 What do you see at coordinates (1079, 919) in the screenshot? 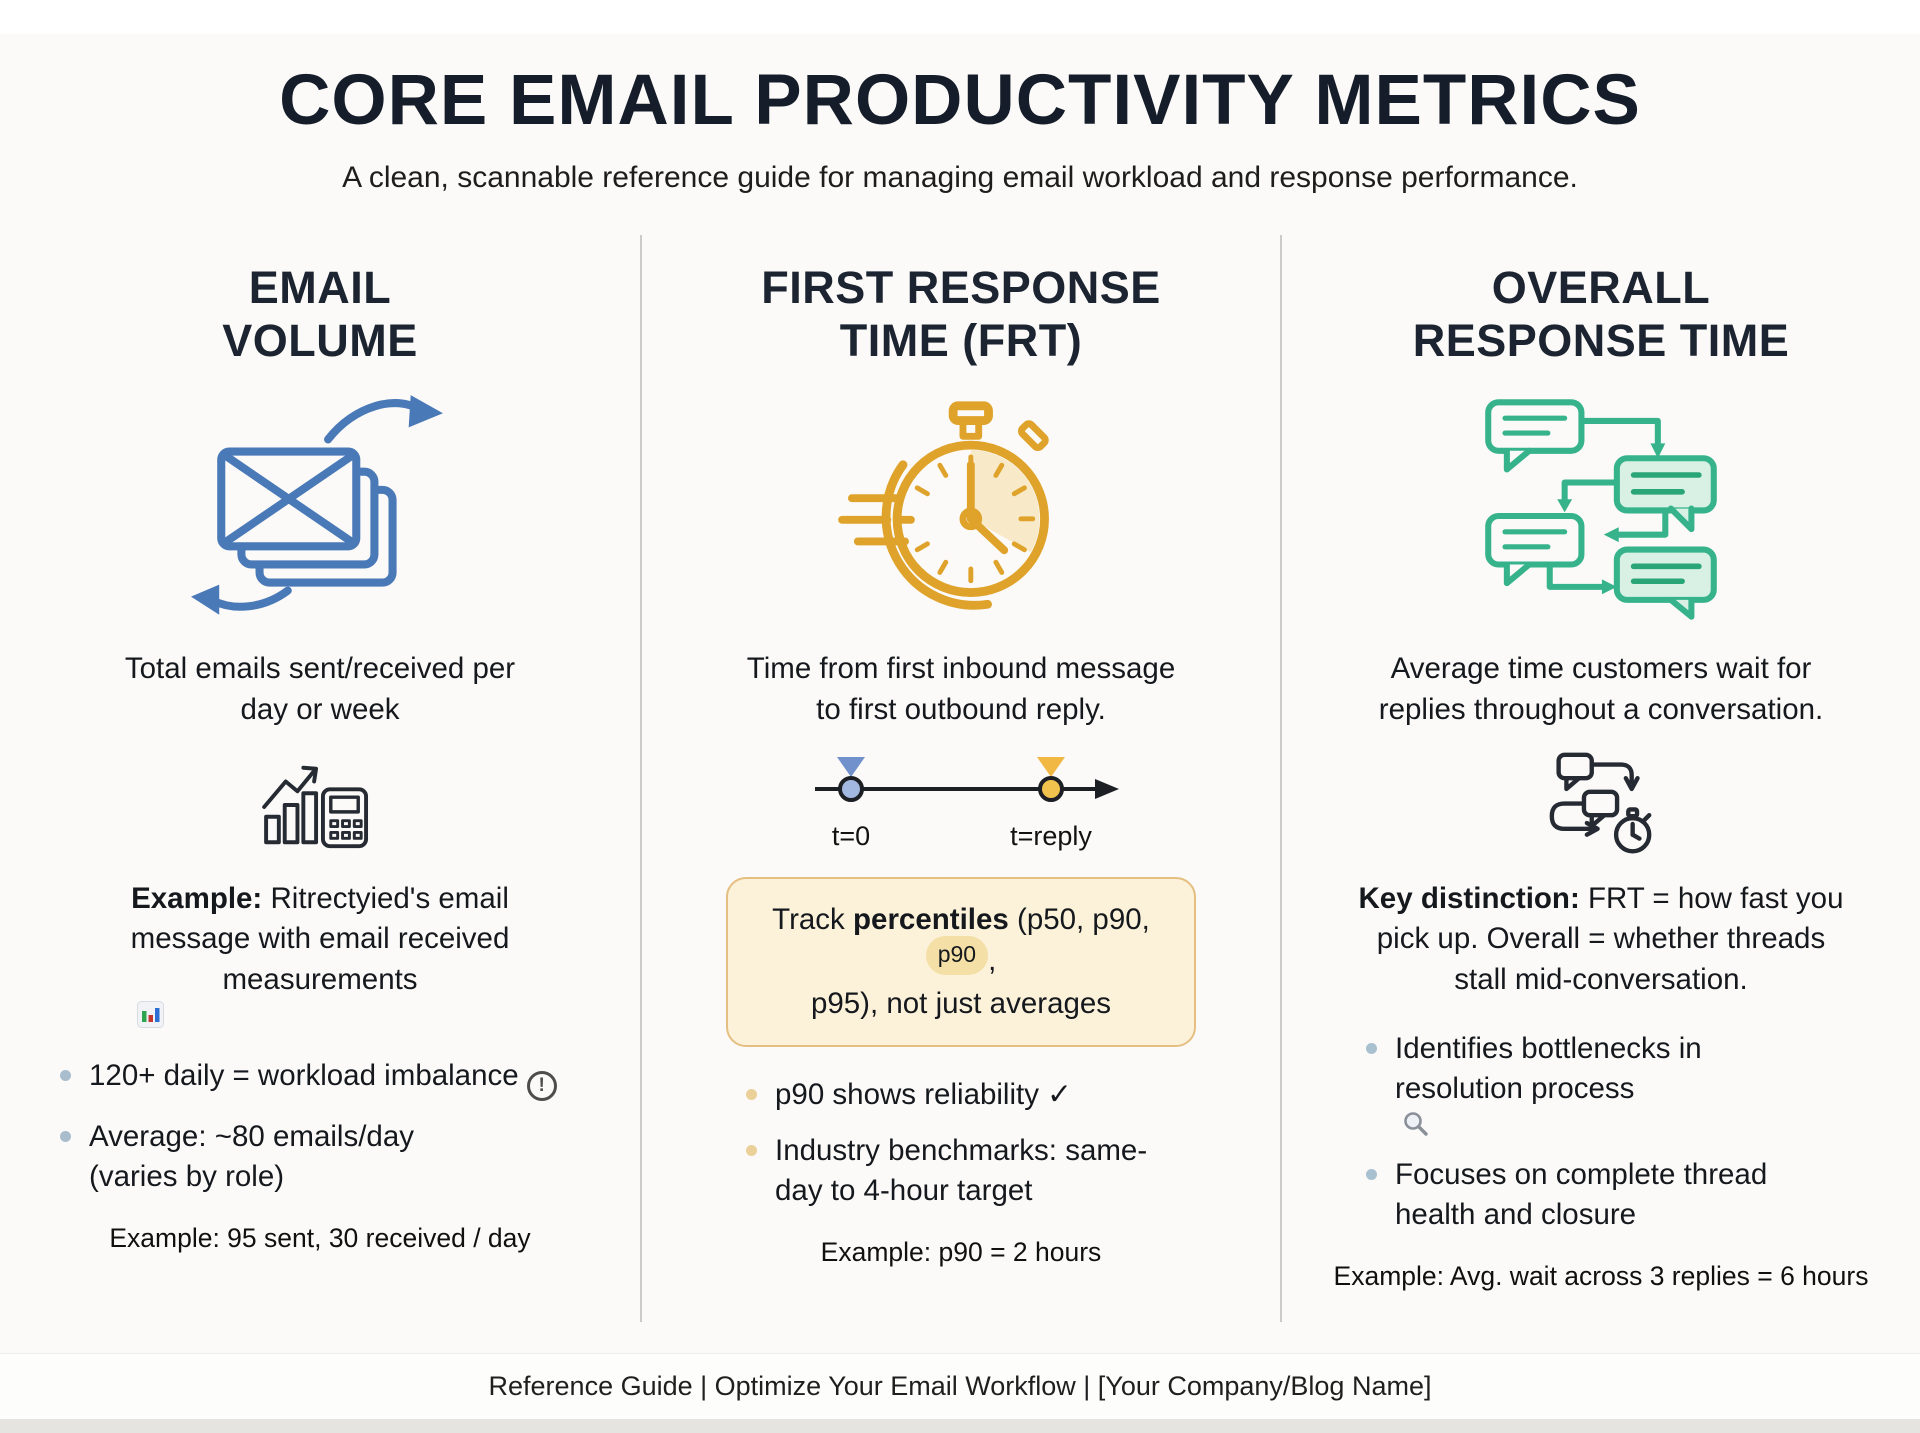
I see `highlight-mid: (p50, p90,` at bounding box center [1079, 919].